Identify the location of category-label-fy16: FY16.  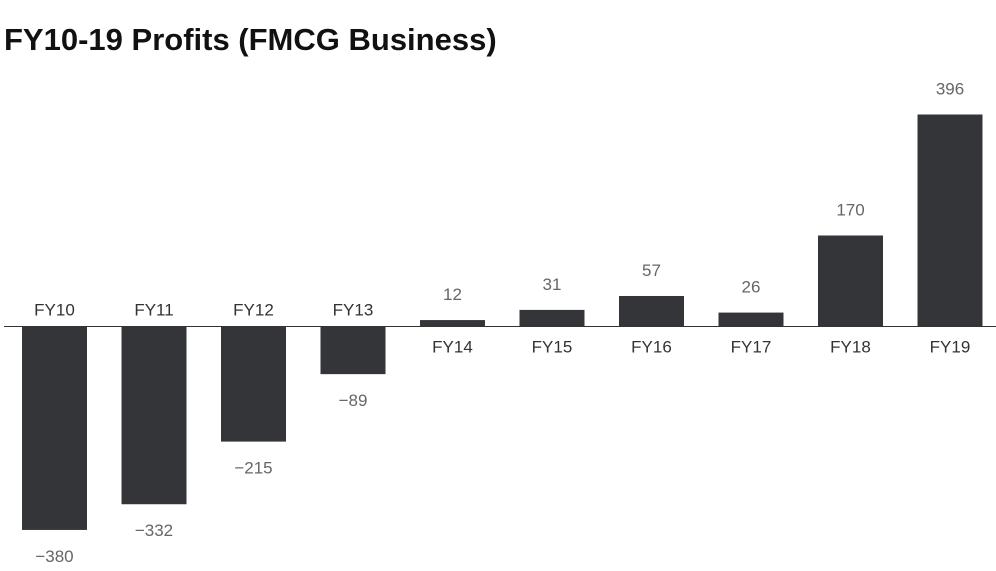
(651, 347).